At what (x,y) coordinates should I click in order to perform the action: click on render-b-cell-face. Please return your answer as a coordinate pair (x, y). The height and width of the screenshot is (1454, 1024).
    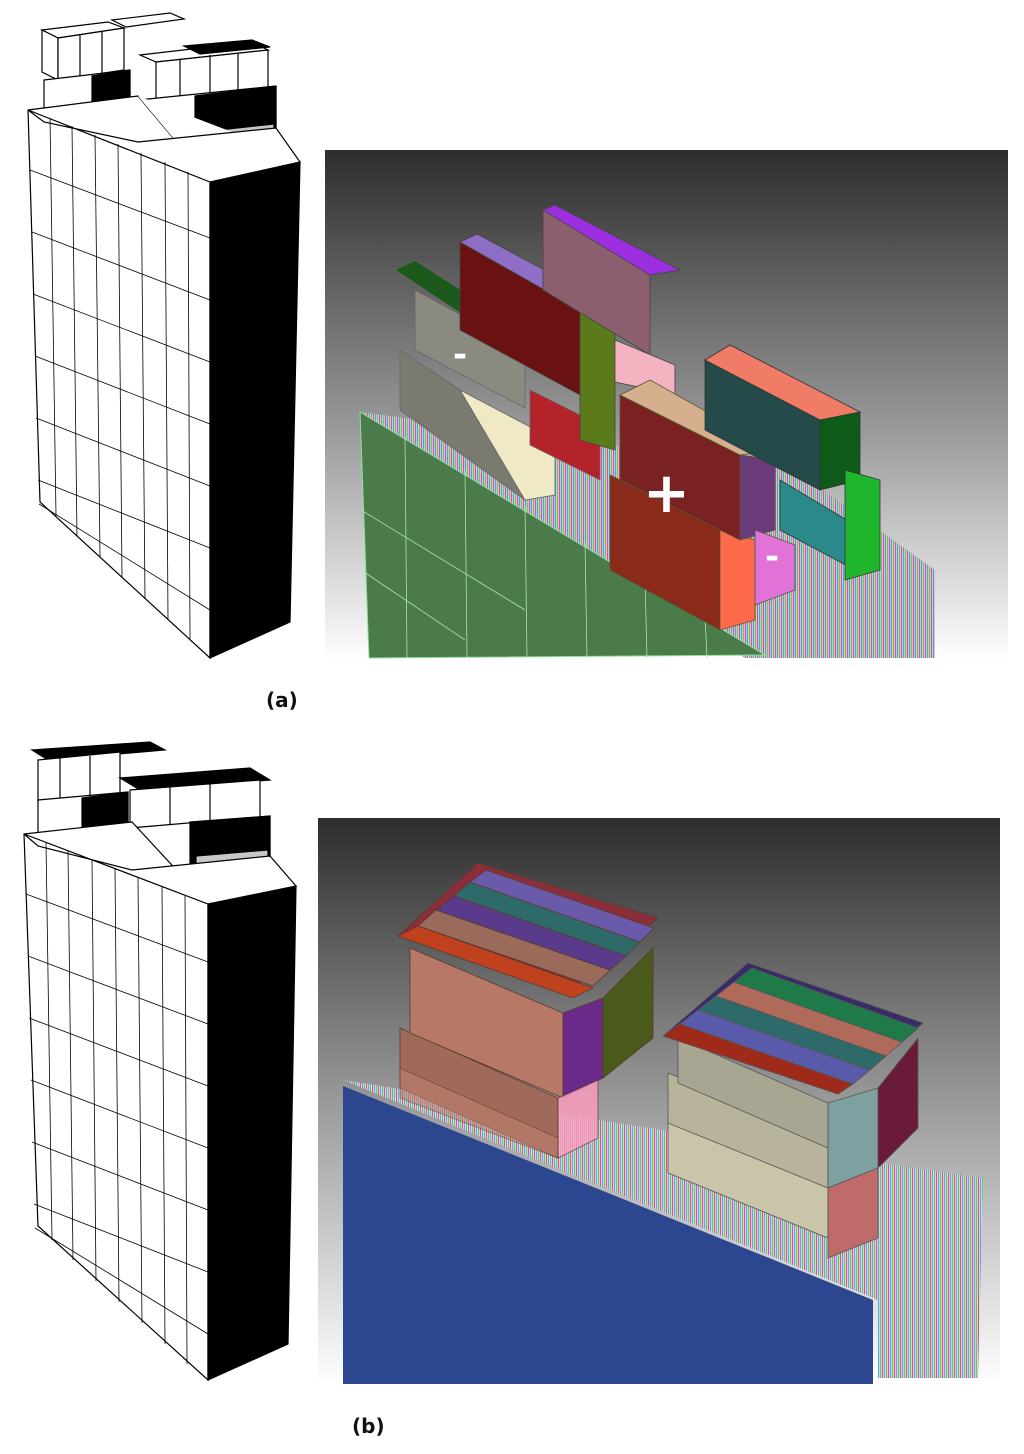
    Looking at the image, I should click on (608, 1235).